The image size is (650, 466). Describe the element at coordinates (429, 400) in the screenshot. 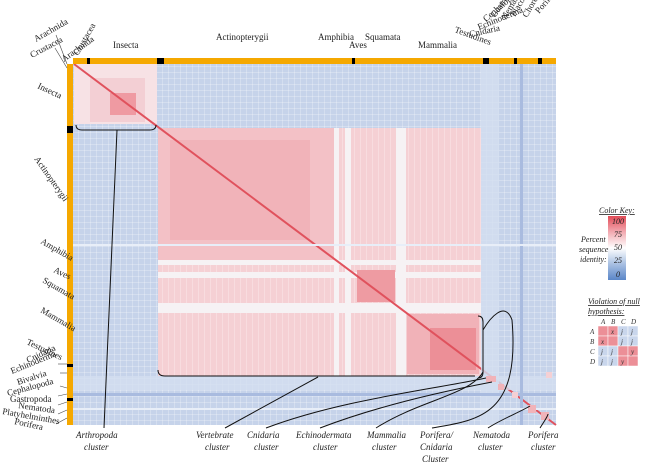

I see `mammalia-leader` at that location.